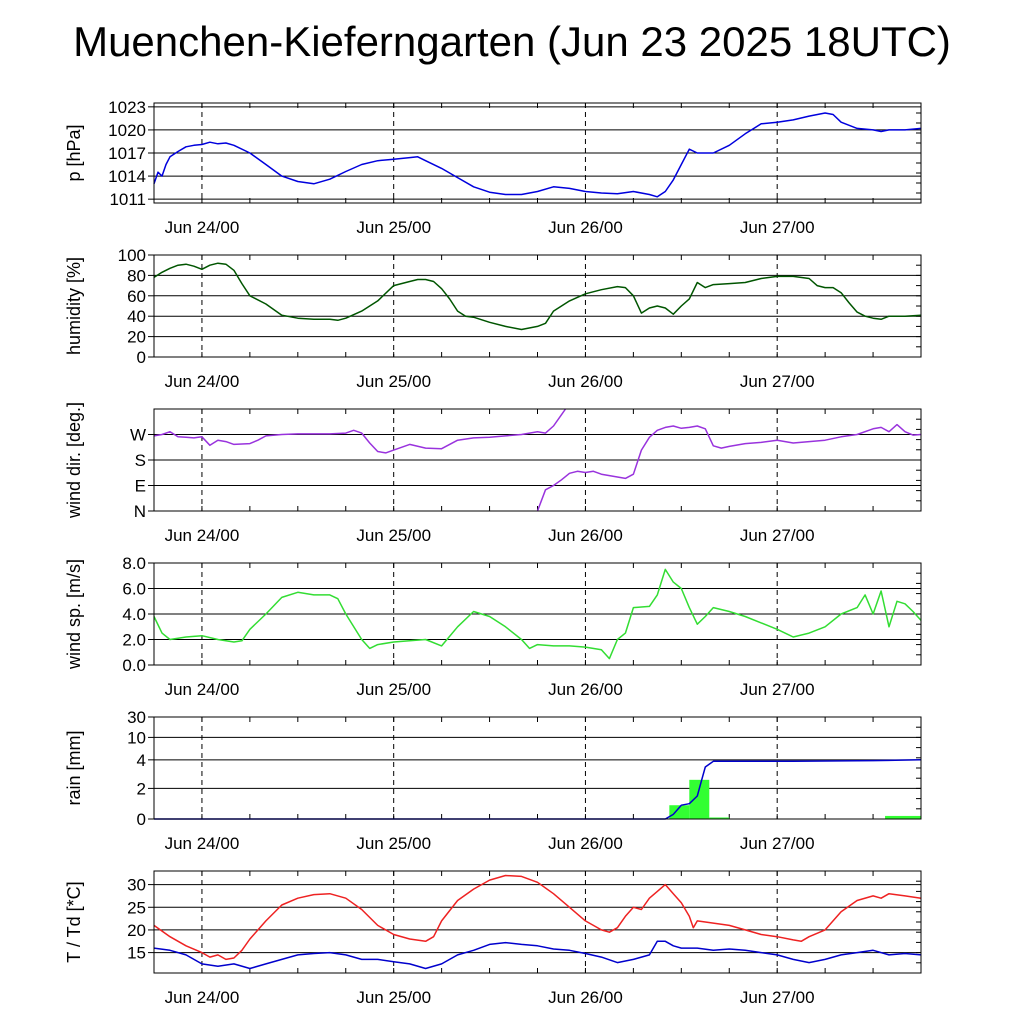  What do you see at coordinates (136, 953) in the screenshot?
I see `y-tick-label: 15` at bounding box center [136, 953].